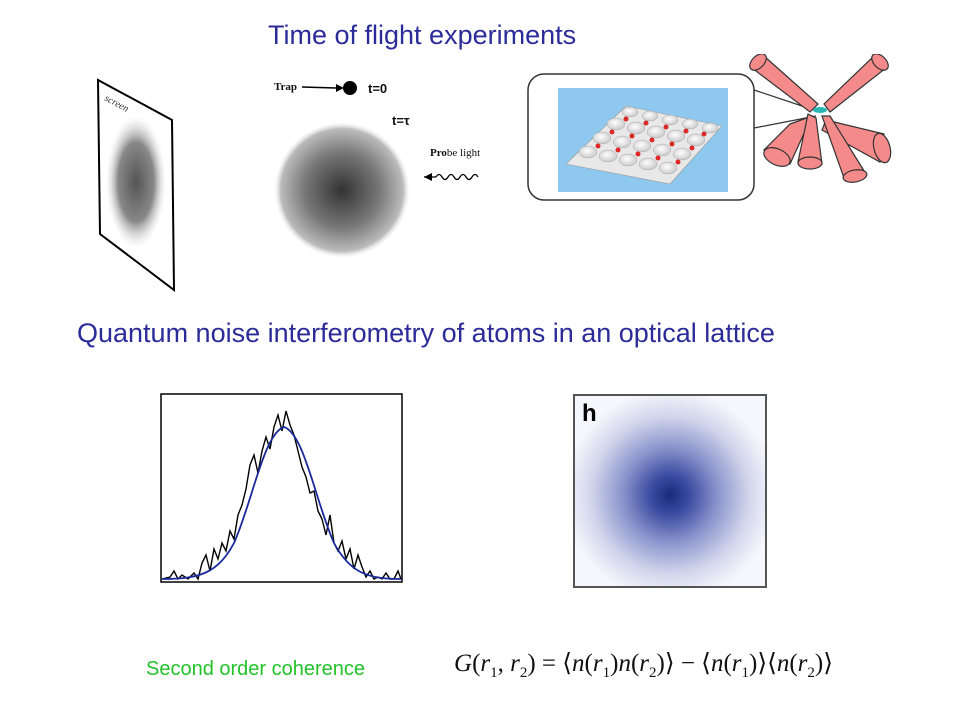 The width and height of the screenshot is (960, 720). I want to click on second-order-coherence-label: Second order coherence, so click(256, 669).